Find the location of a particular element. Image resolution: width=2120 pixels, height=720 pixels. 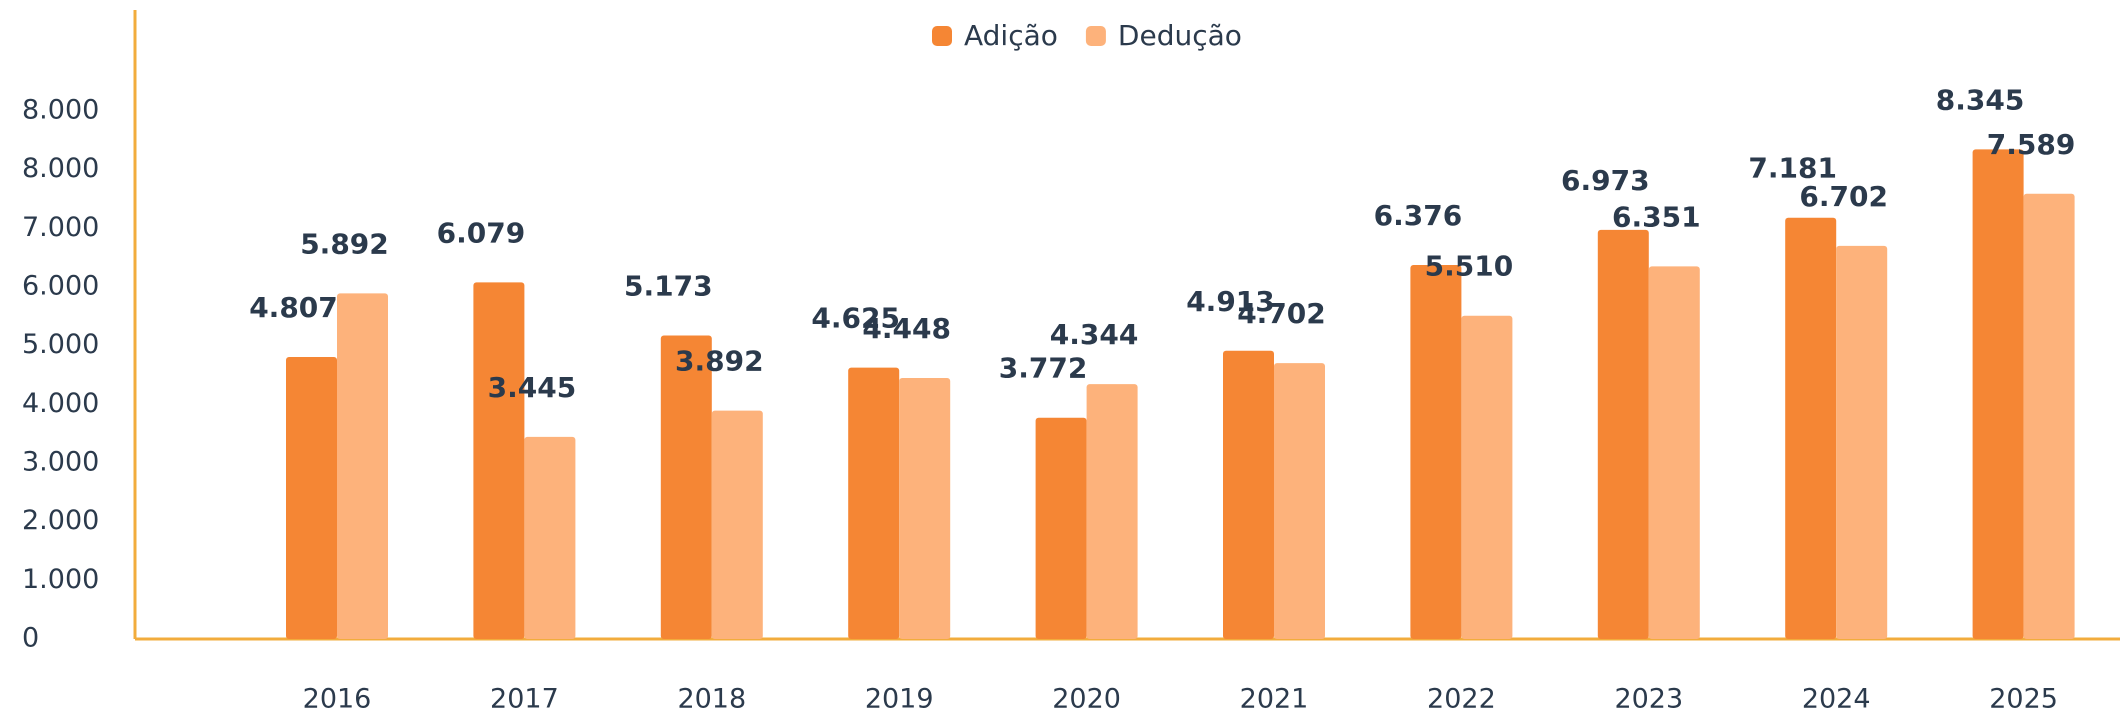

y-tick-label: 2.000 is located at coordinates (60, 520).